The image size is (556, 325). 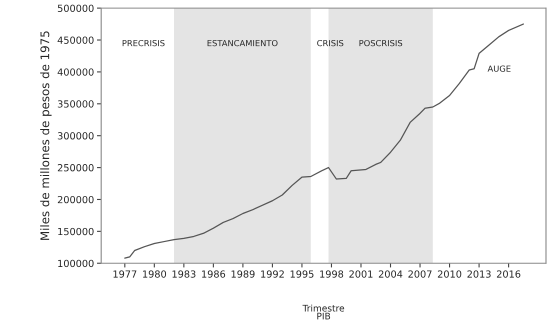 What do you see at coordinates (76, 72) in the screenshot?
I see `y-tick-label: 400000` at bounding box center [76, 72].